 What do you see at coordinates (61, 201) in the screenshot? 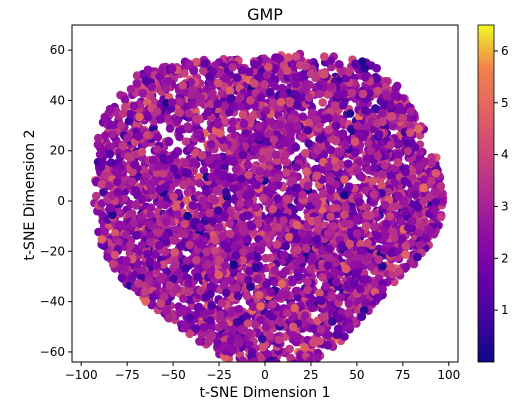
I see `y-tick-label: 0` at bounding box center [61, 201].